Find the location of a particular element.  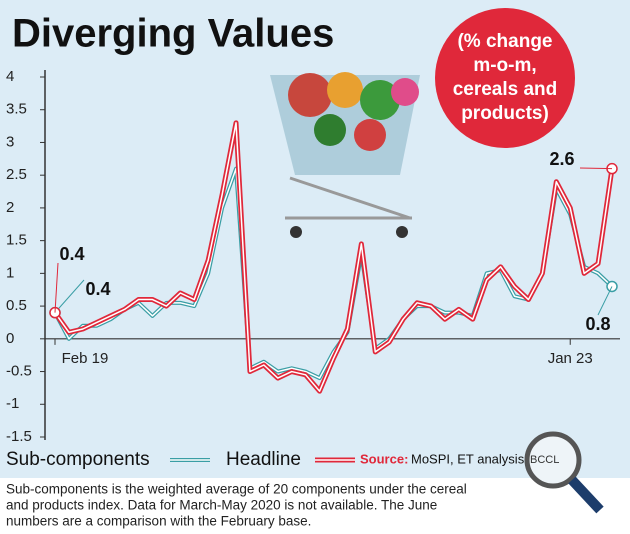

y-tick-label: 1 is located at coordinates (10, 272).